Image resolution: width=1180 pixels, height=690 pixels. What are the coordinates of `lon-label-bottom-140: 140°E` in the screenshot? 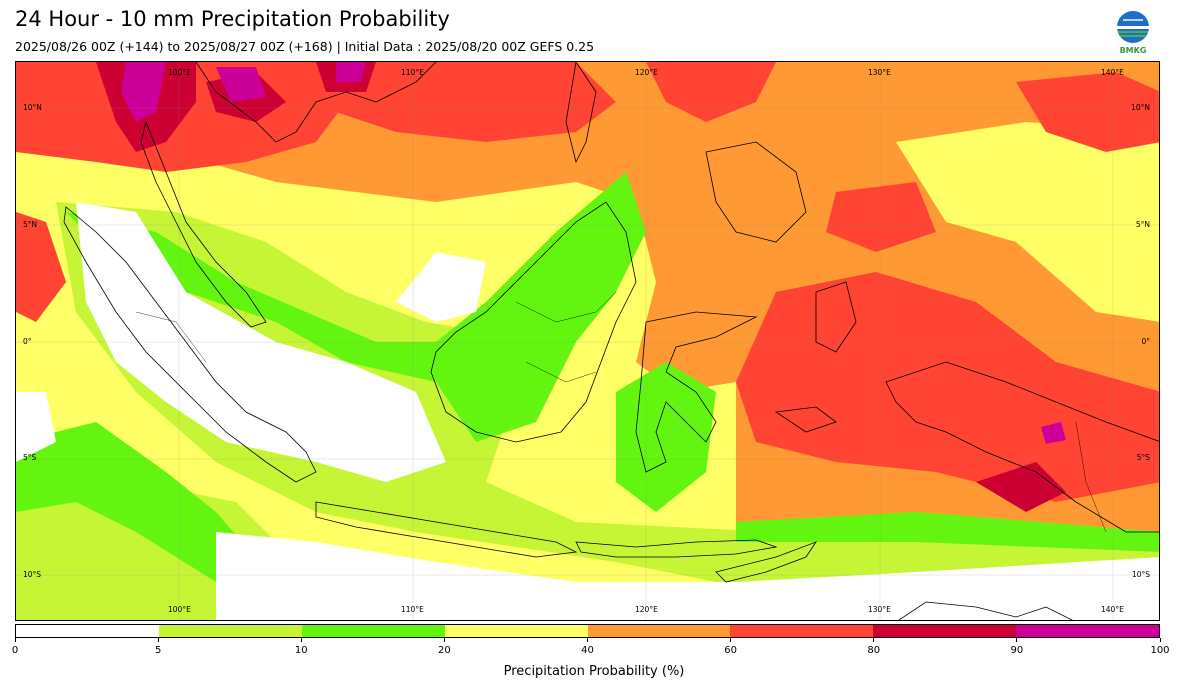 It's located at (1112, 609).